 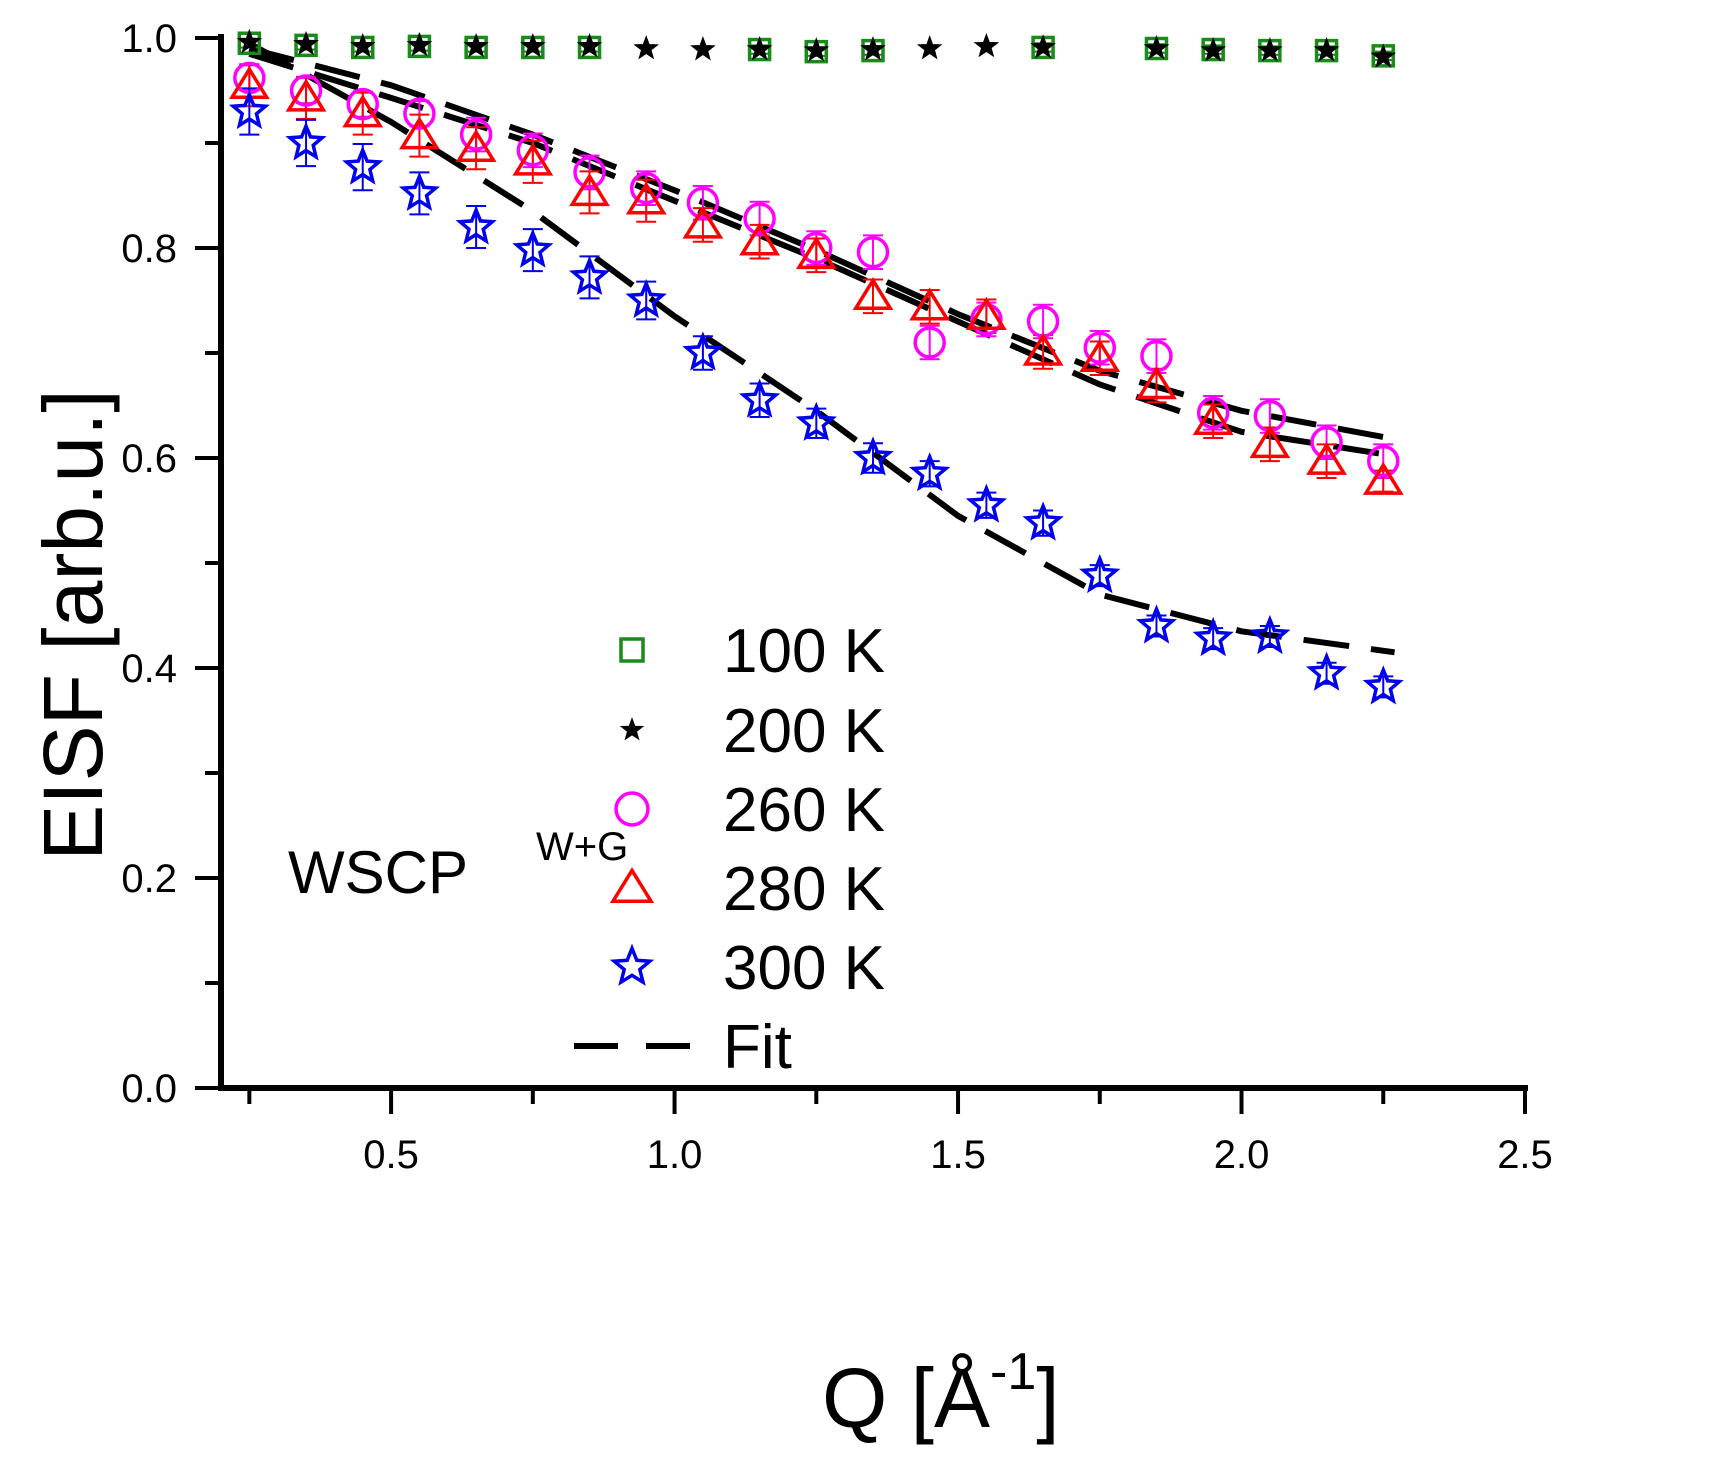 I want to click on y-tick-label: 0.4, so click(x=149, y=669).